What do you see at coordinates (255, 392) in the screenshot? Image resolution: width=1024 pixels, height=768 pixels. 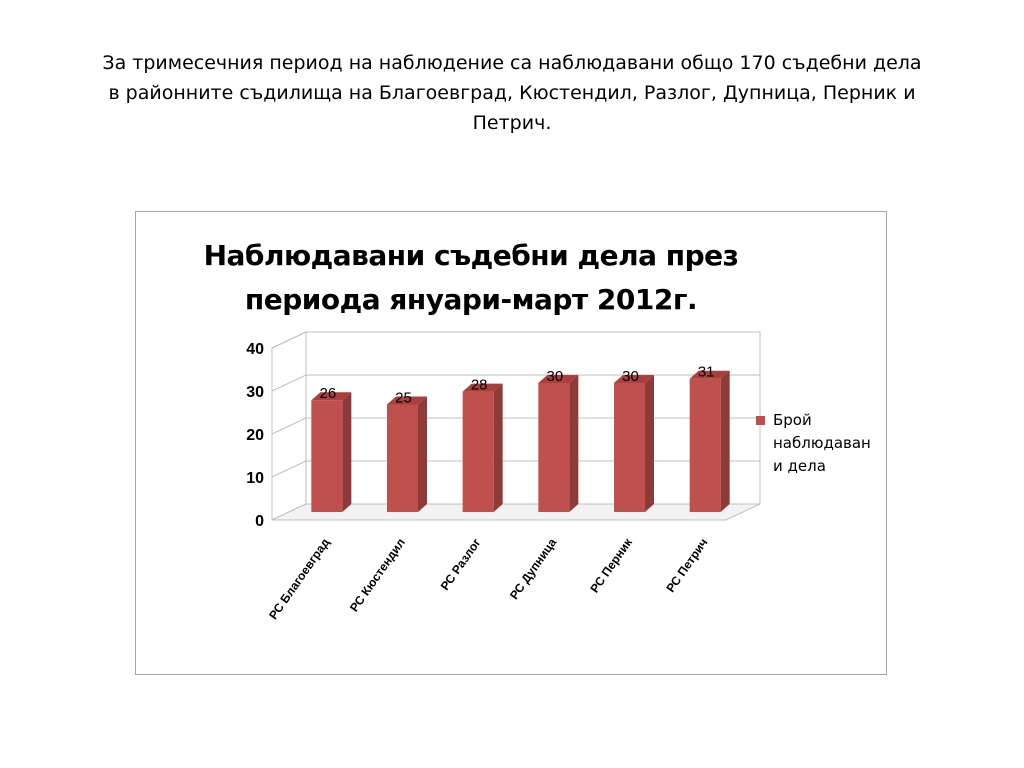 I see `y-tick-label-3: 30` at bounding box center [255, 392].